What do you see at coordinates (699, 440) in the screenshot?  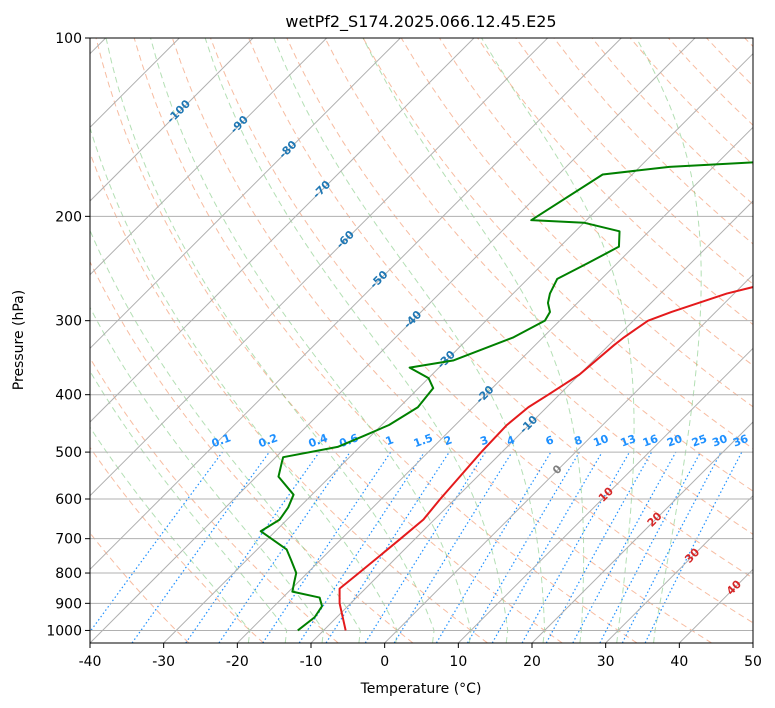 I see `mixing-ratio-label: 25` at bounding box center [699, 440].